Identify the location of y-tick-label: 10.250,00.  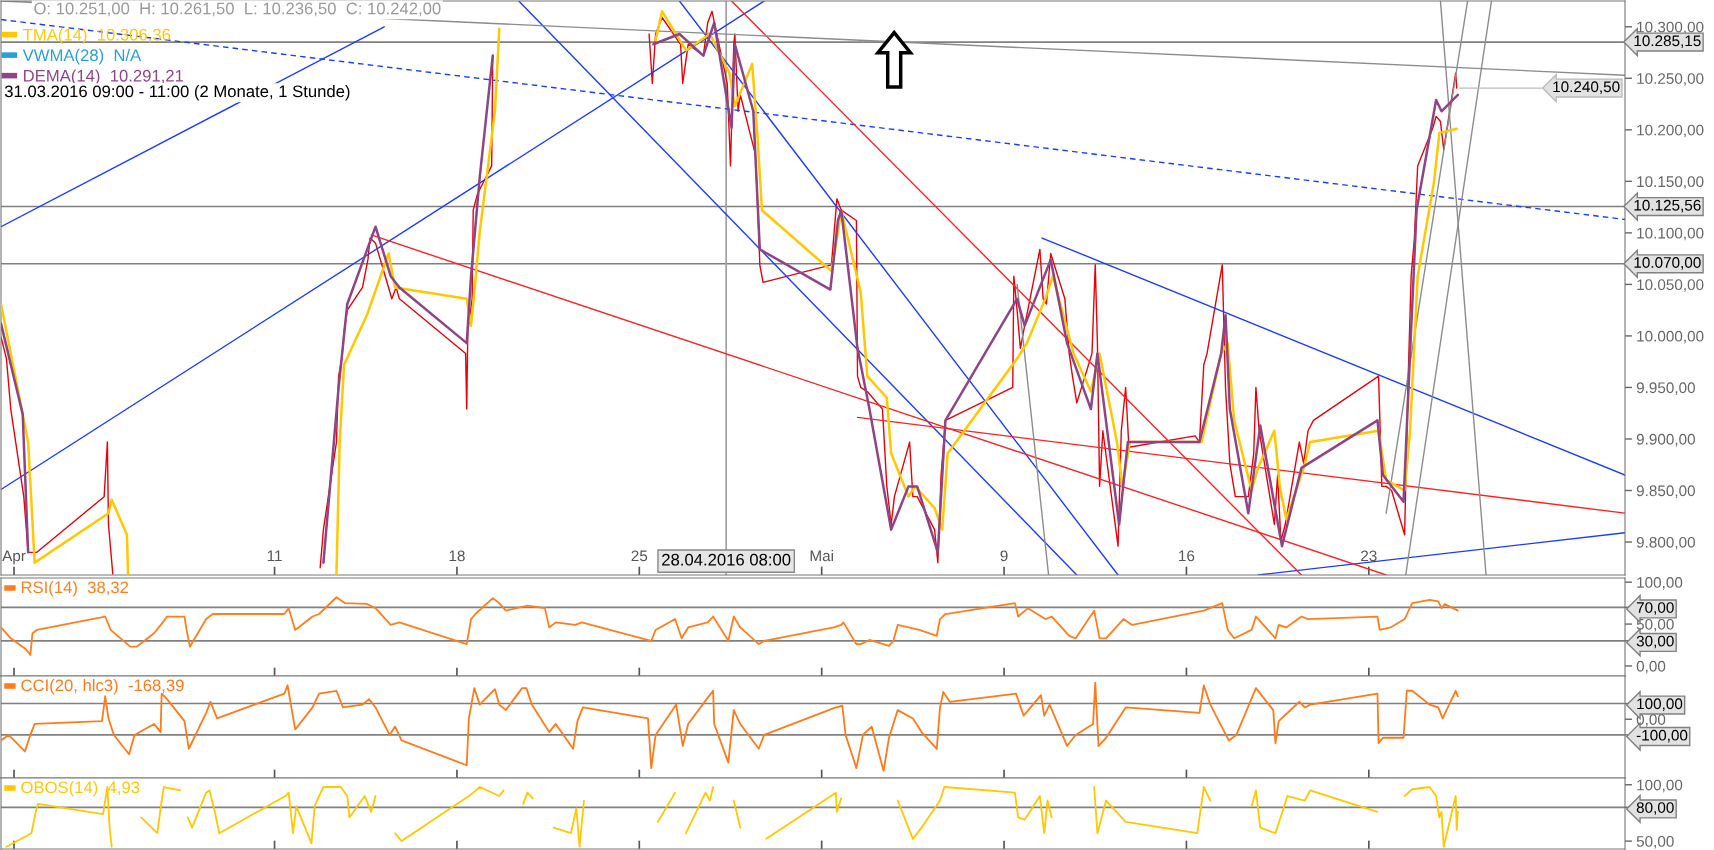
(1670, 79).